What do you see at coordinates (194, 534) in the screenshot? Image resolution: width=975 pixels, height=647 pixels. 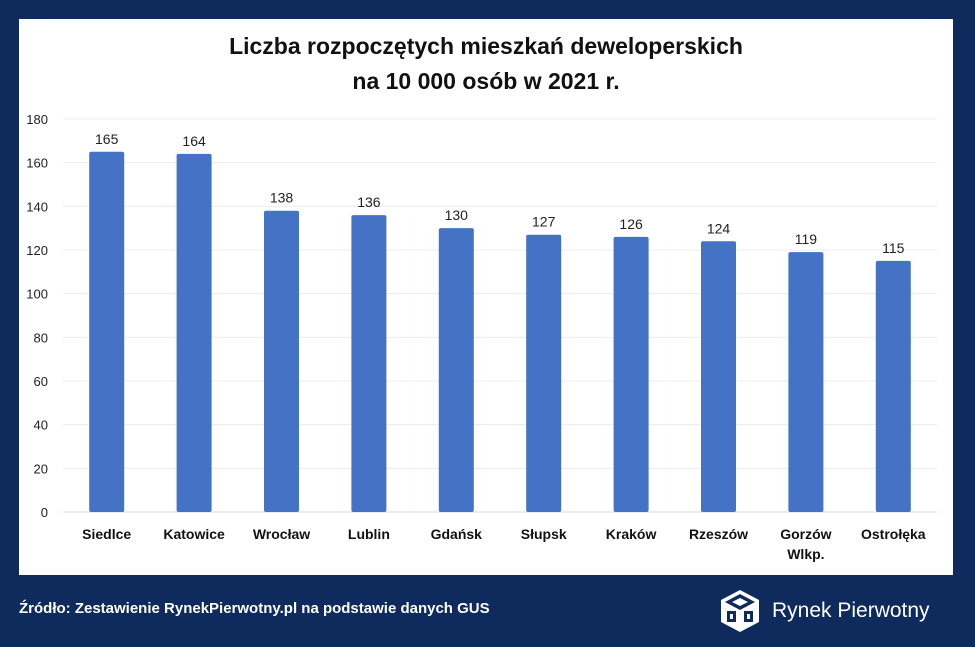 I see `x-tick-label: Katowice` at bounding box center [194, 534].